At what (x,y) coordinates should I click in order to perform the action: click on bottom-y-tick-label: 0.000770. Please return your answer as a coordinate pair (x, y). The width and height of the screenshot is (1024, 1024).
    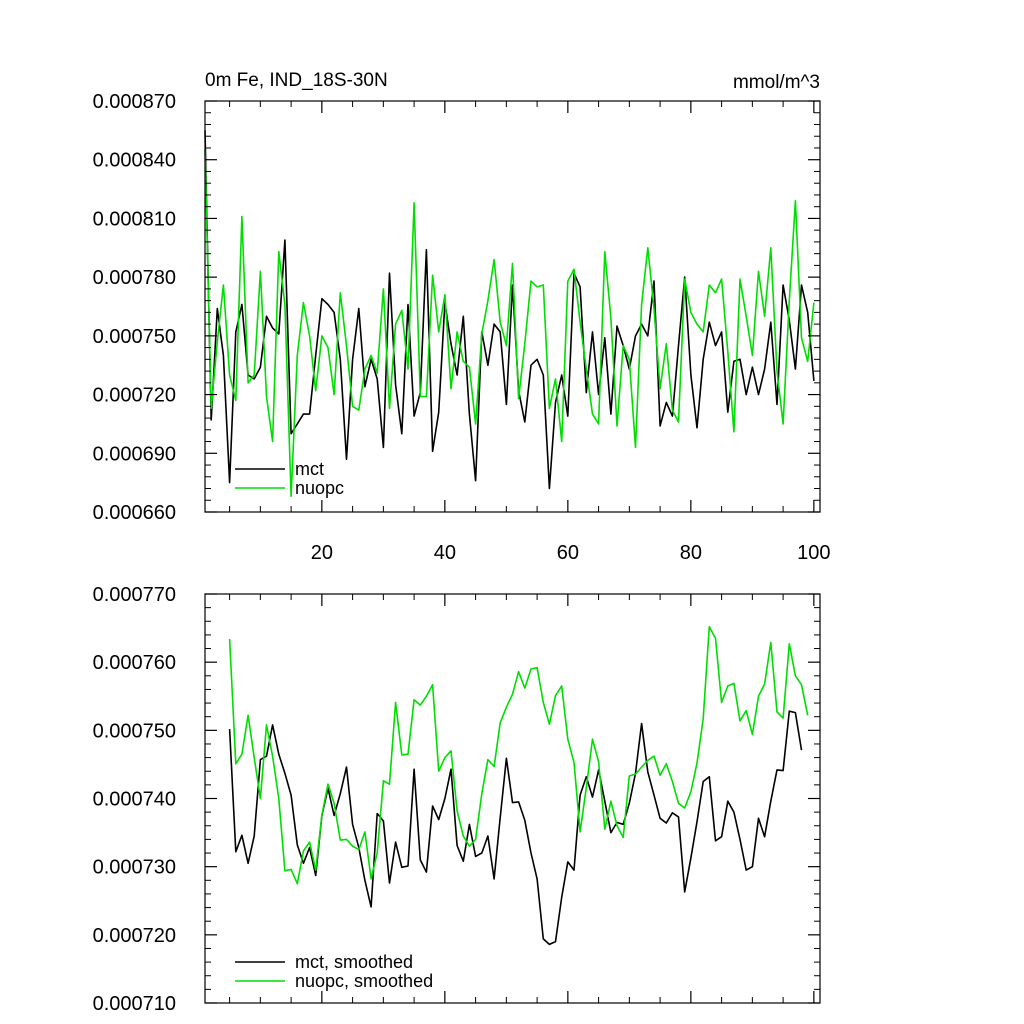
    Looking at the image, I should click on (134, 595).